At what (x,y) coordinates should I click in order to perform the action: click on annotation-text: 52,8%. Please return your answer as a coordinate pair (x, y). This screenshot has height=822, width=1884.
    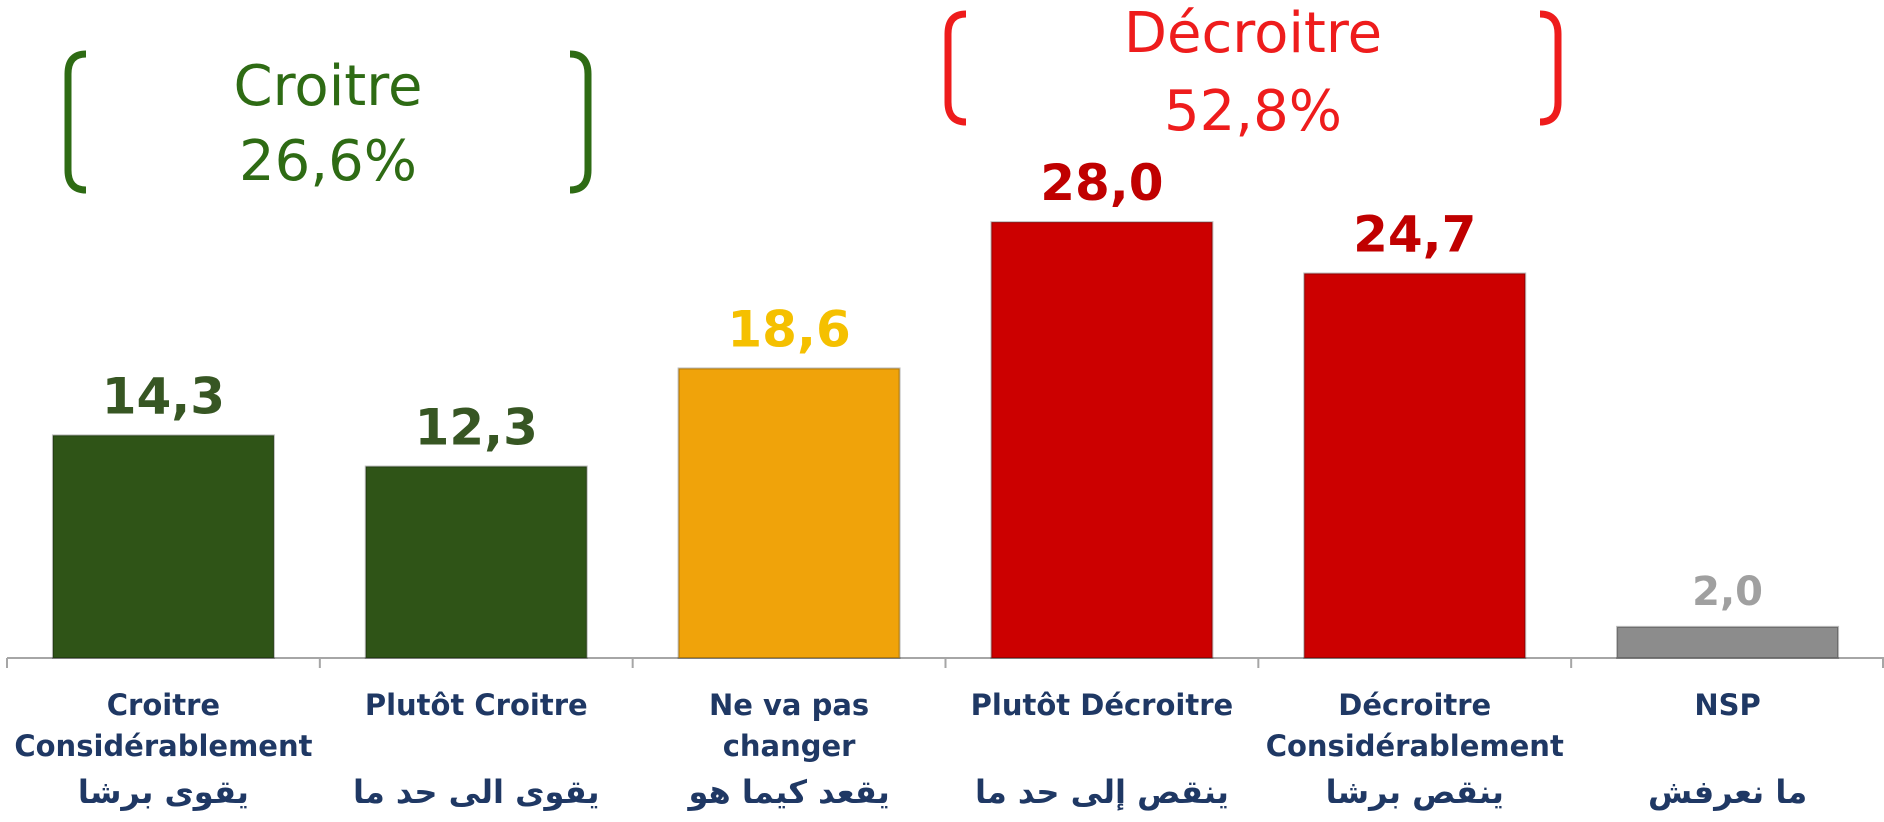
    Looking at the image, I should click on (1253, 111).